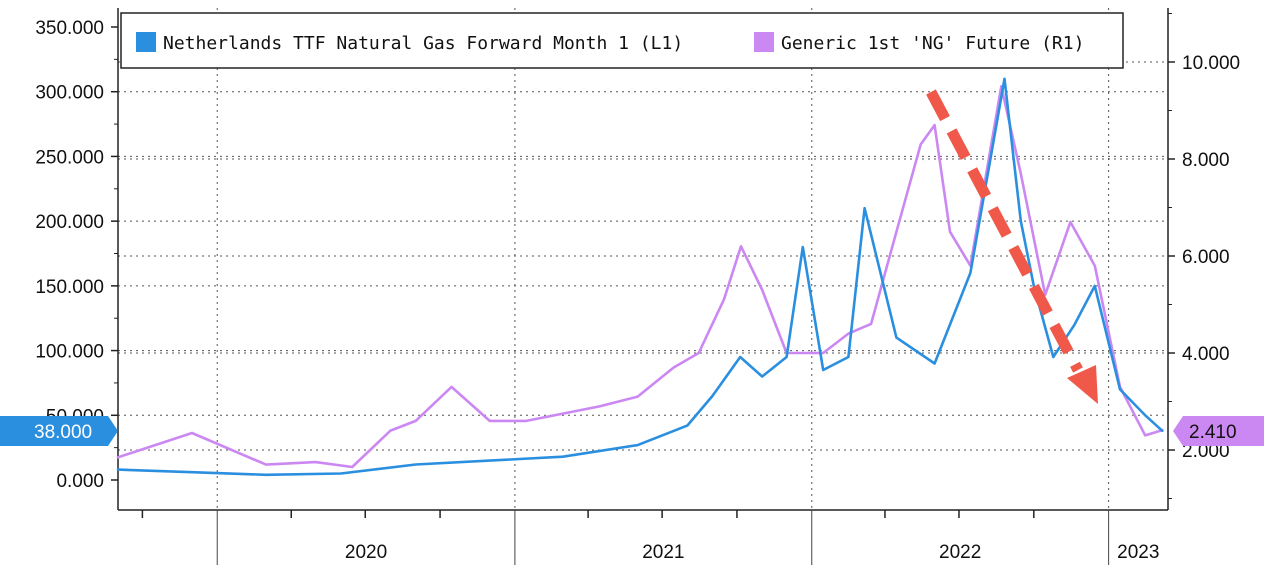  Describe the element at coordinates (663, 552) in the screenshot. I see `x-axis-year-label-2021: 2021` at that location.